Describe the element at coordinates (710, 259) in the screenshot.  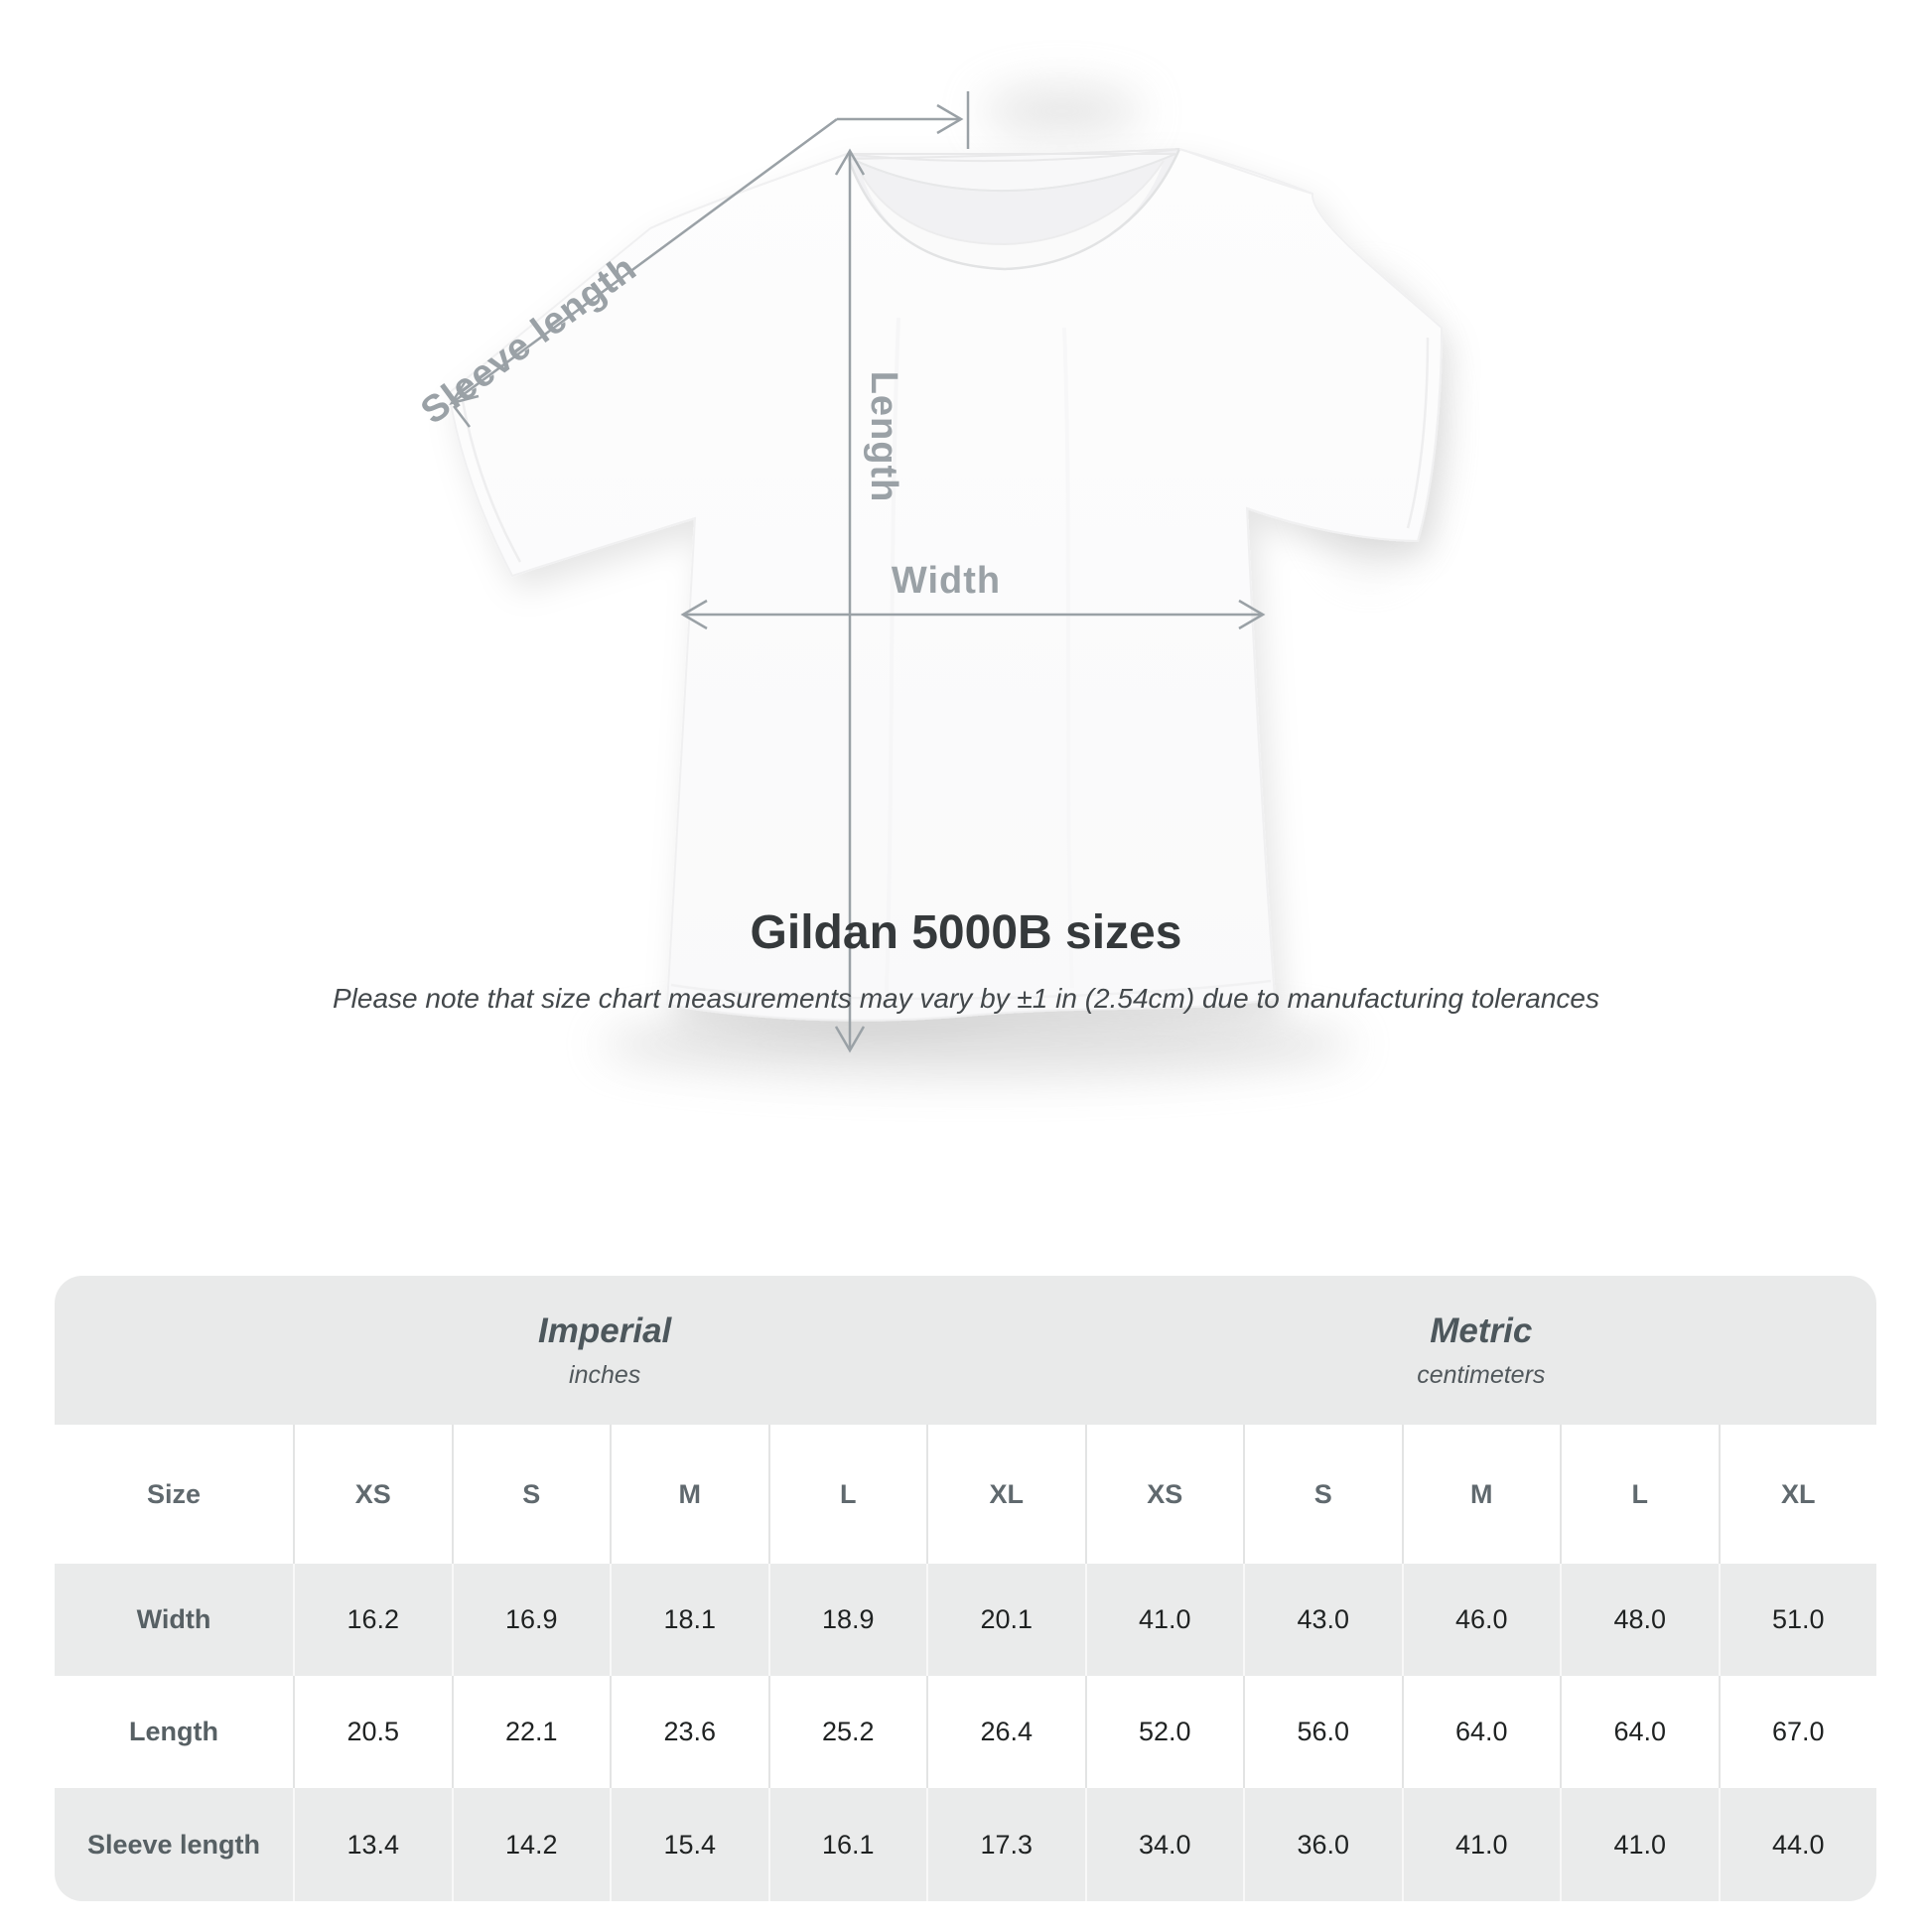
I see `sleeve-length-arrow` at that location.